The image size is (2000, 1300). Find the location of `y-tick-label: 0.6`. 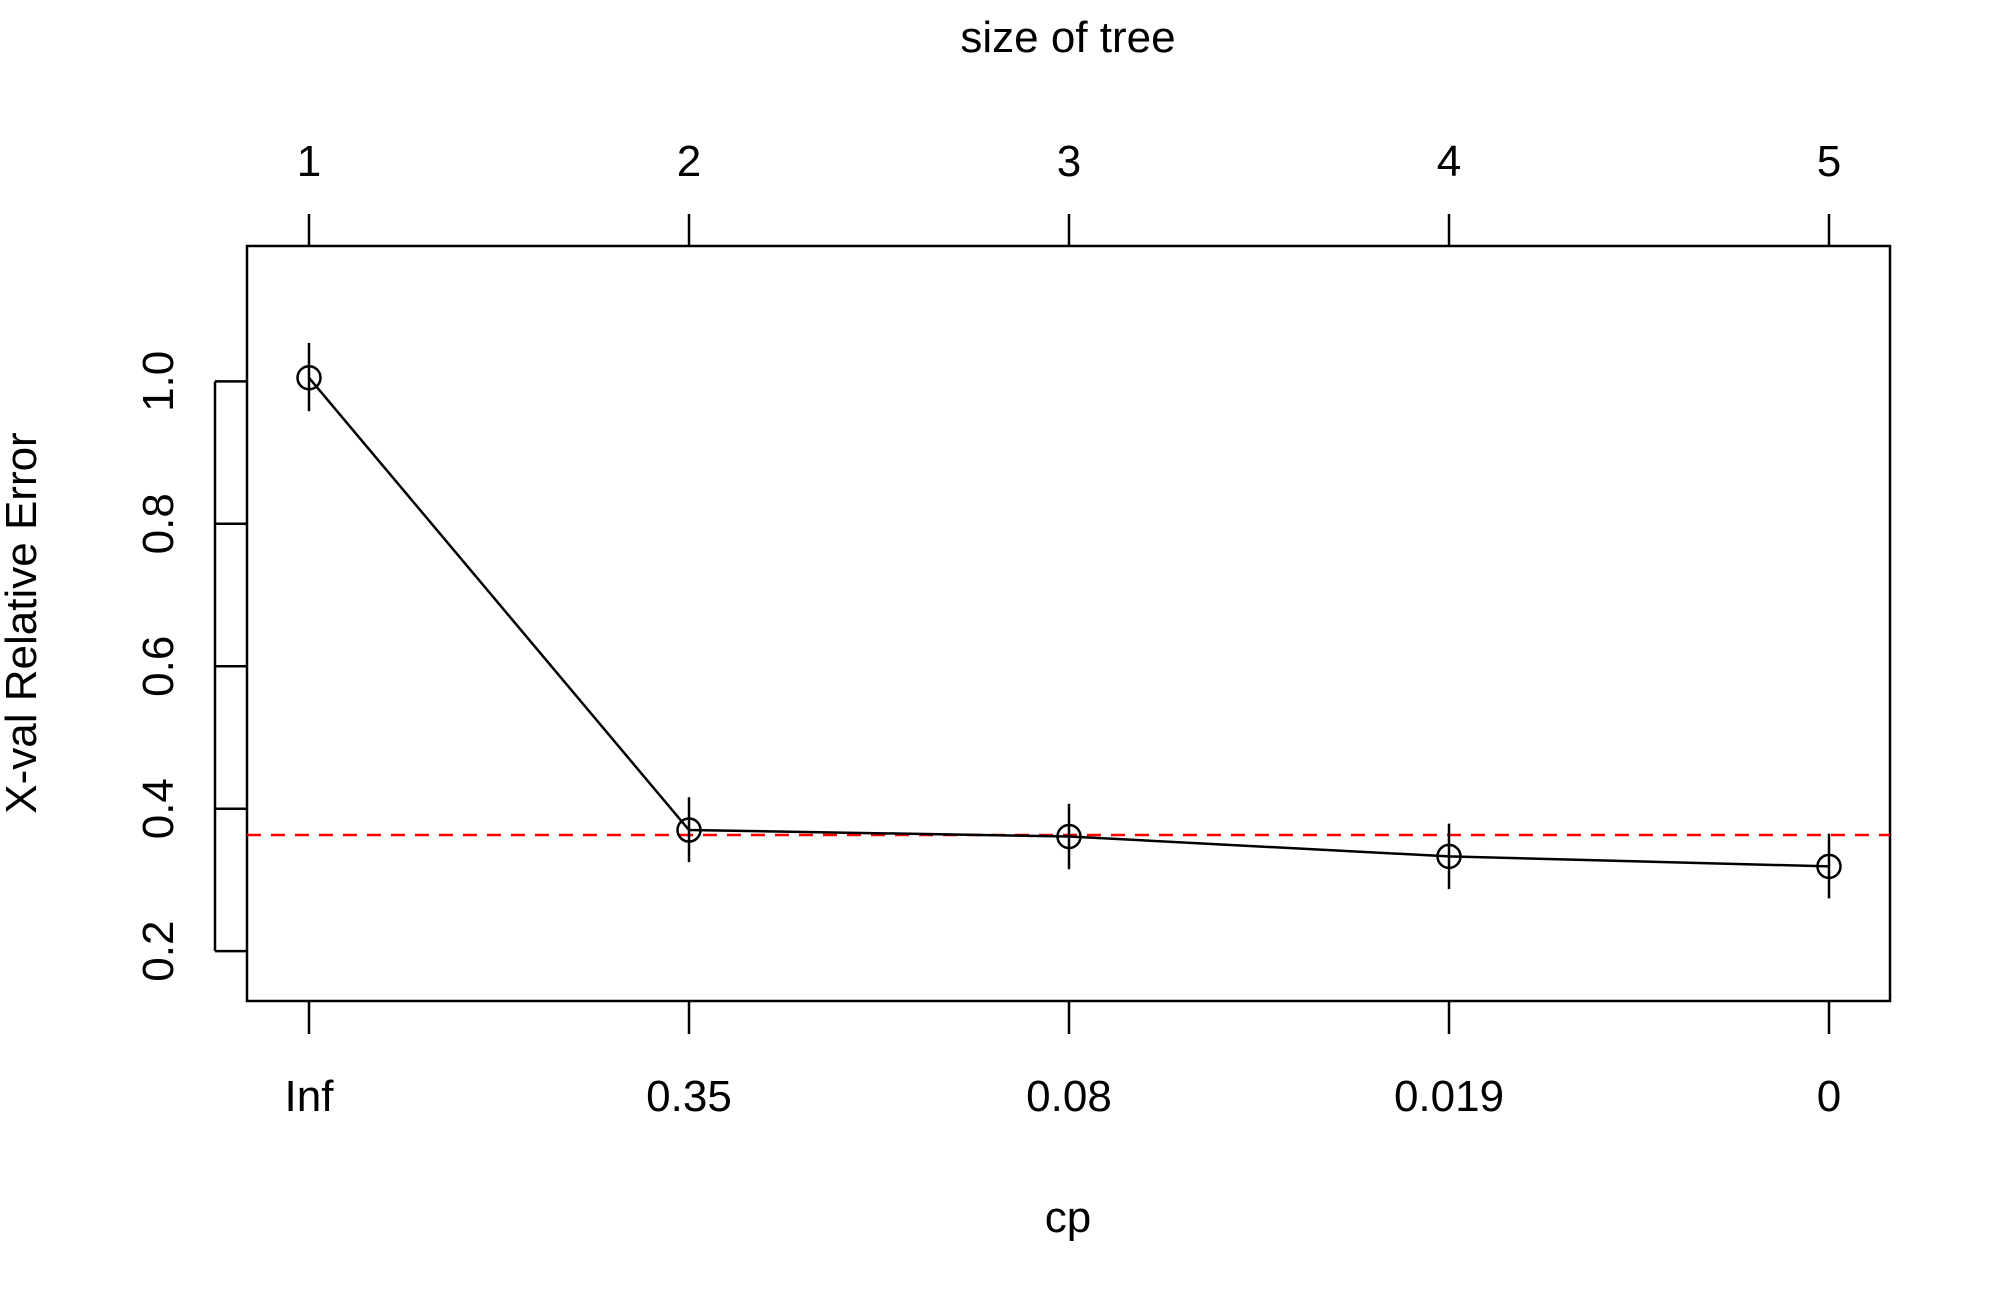

y-tick-label: 0.6 is located at coordinates (158, 666).